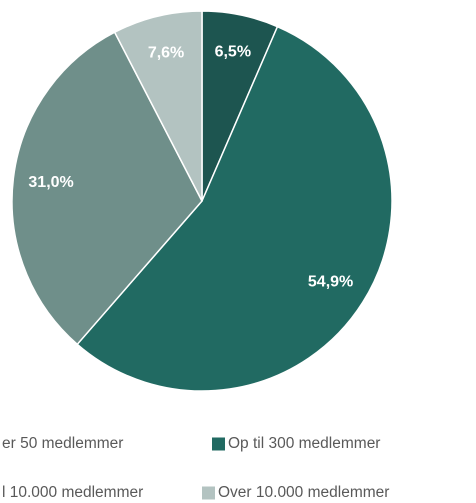  I want to click on legend-label: l 10.000 medlemmer, so click(72, 492).